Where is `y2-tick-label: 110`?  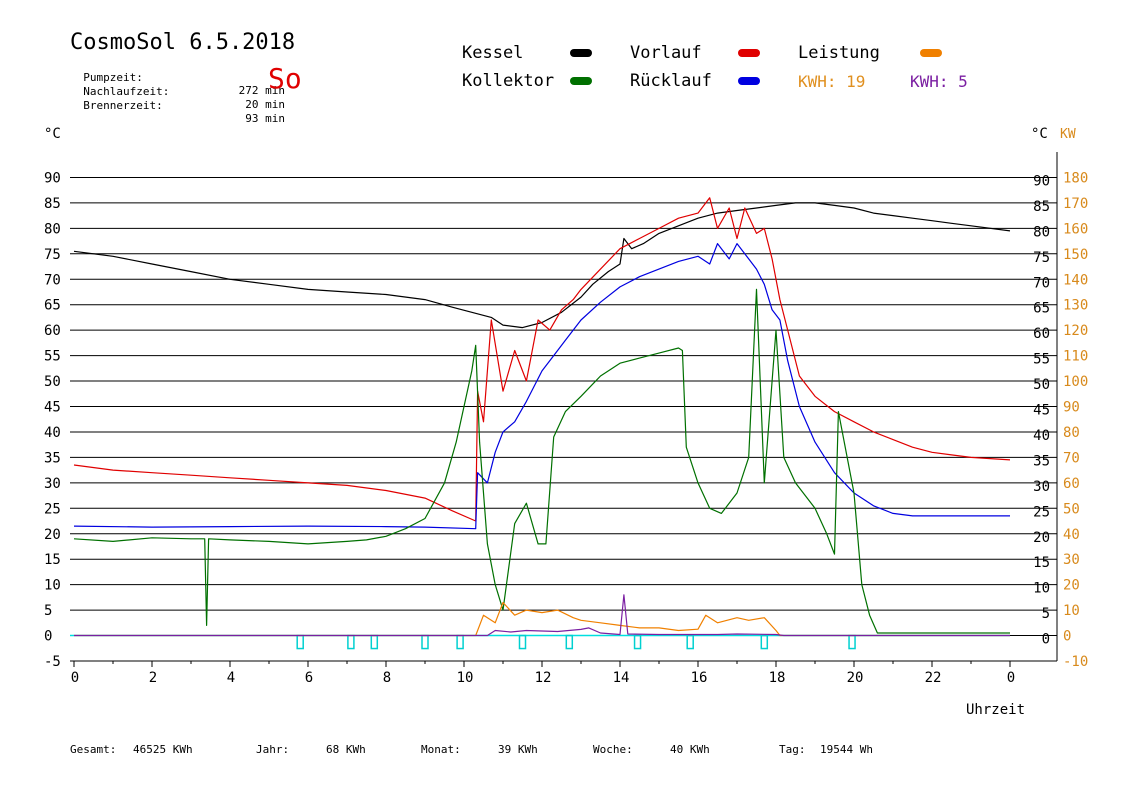
y2-tick-label: 110 is located at coordinates (1075, 357).